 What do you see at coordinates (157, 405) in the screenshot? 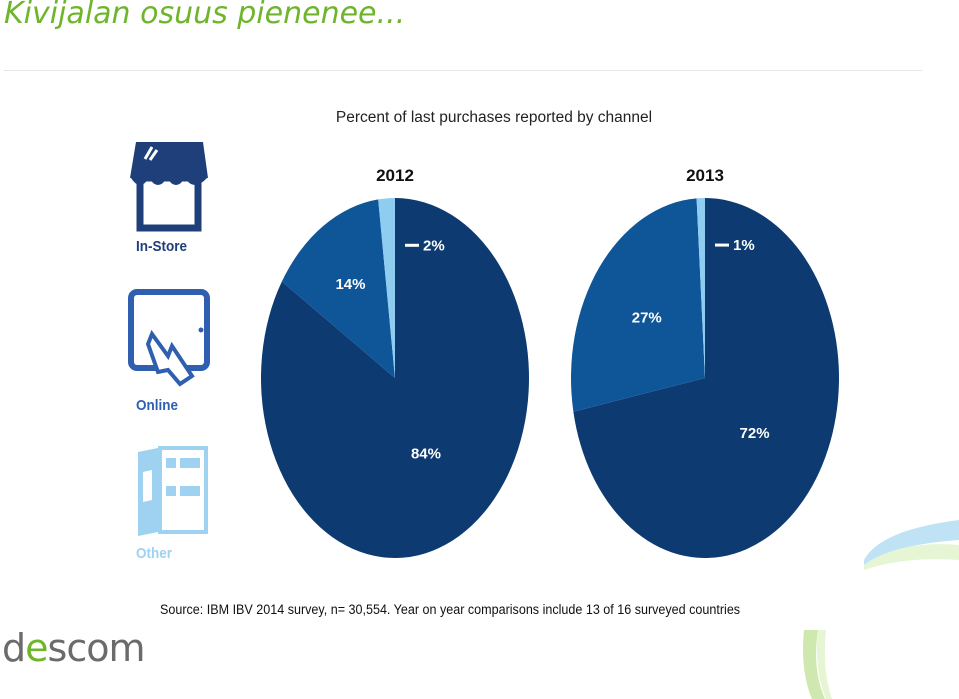
I see `legend-label-online: Online` at bounding box center [157, 405].